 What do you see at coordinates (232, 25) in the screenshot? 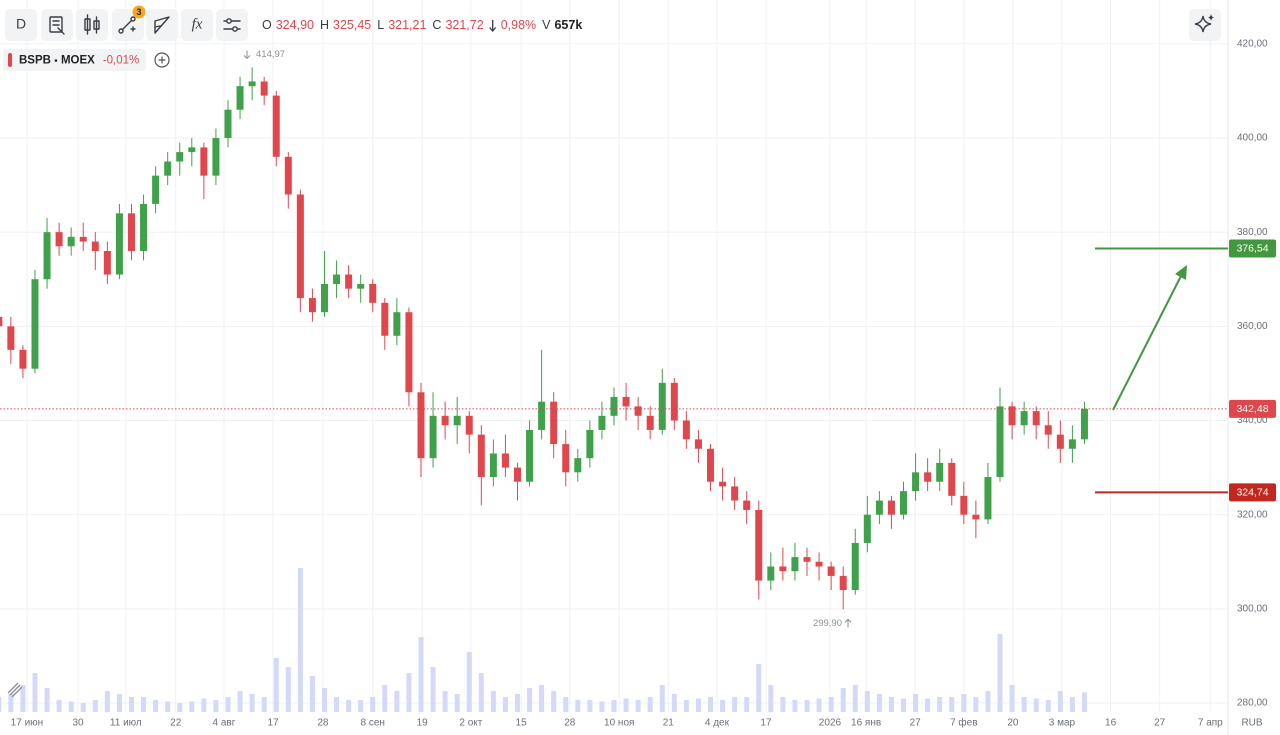
I see `settings-button` at bounding box center [232, 25].